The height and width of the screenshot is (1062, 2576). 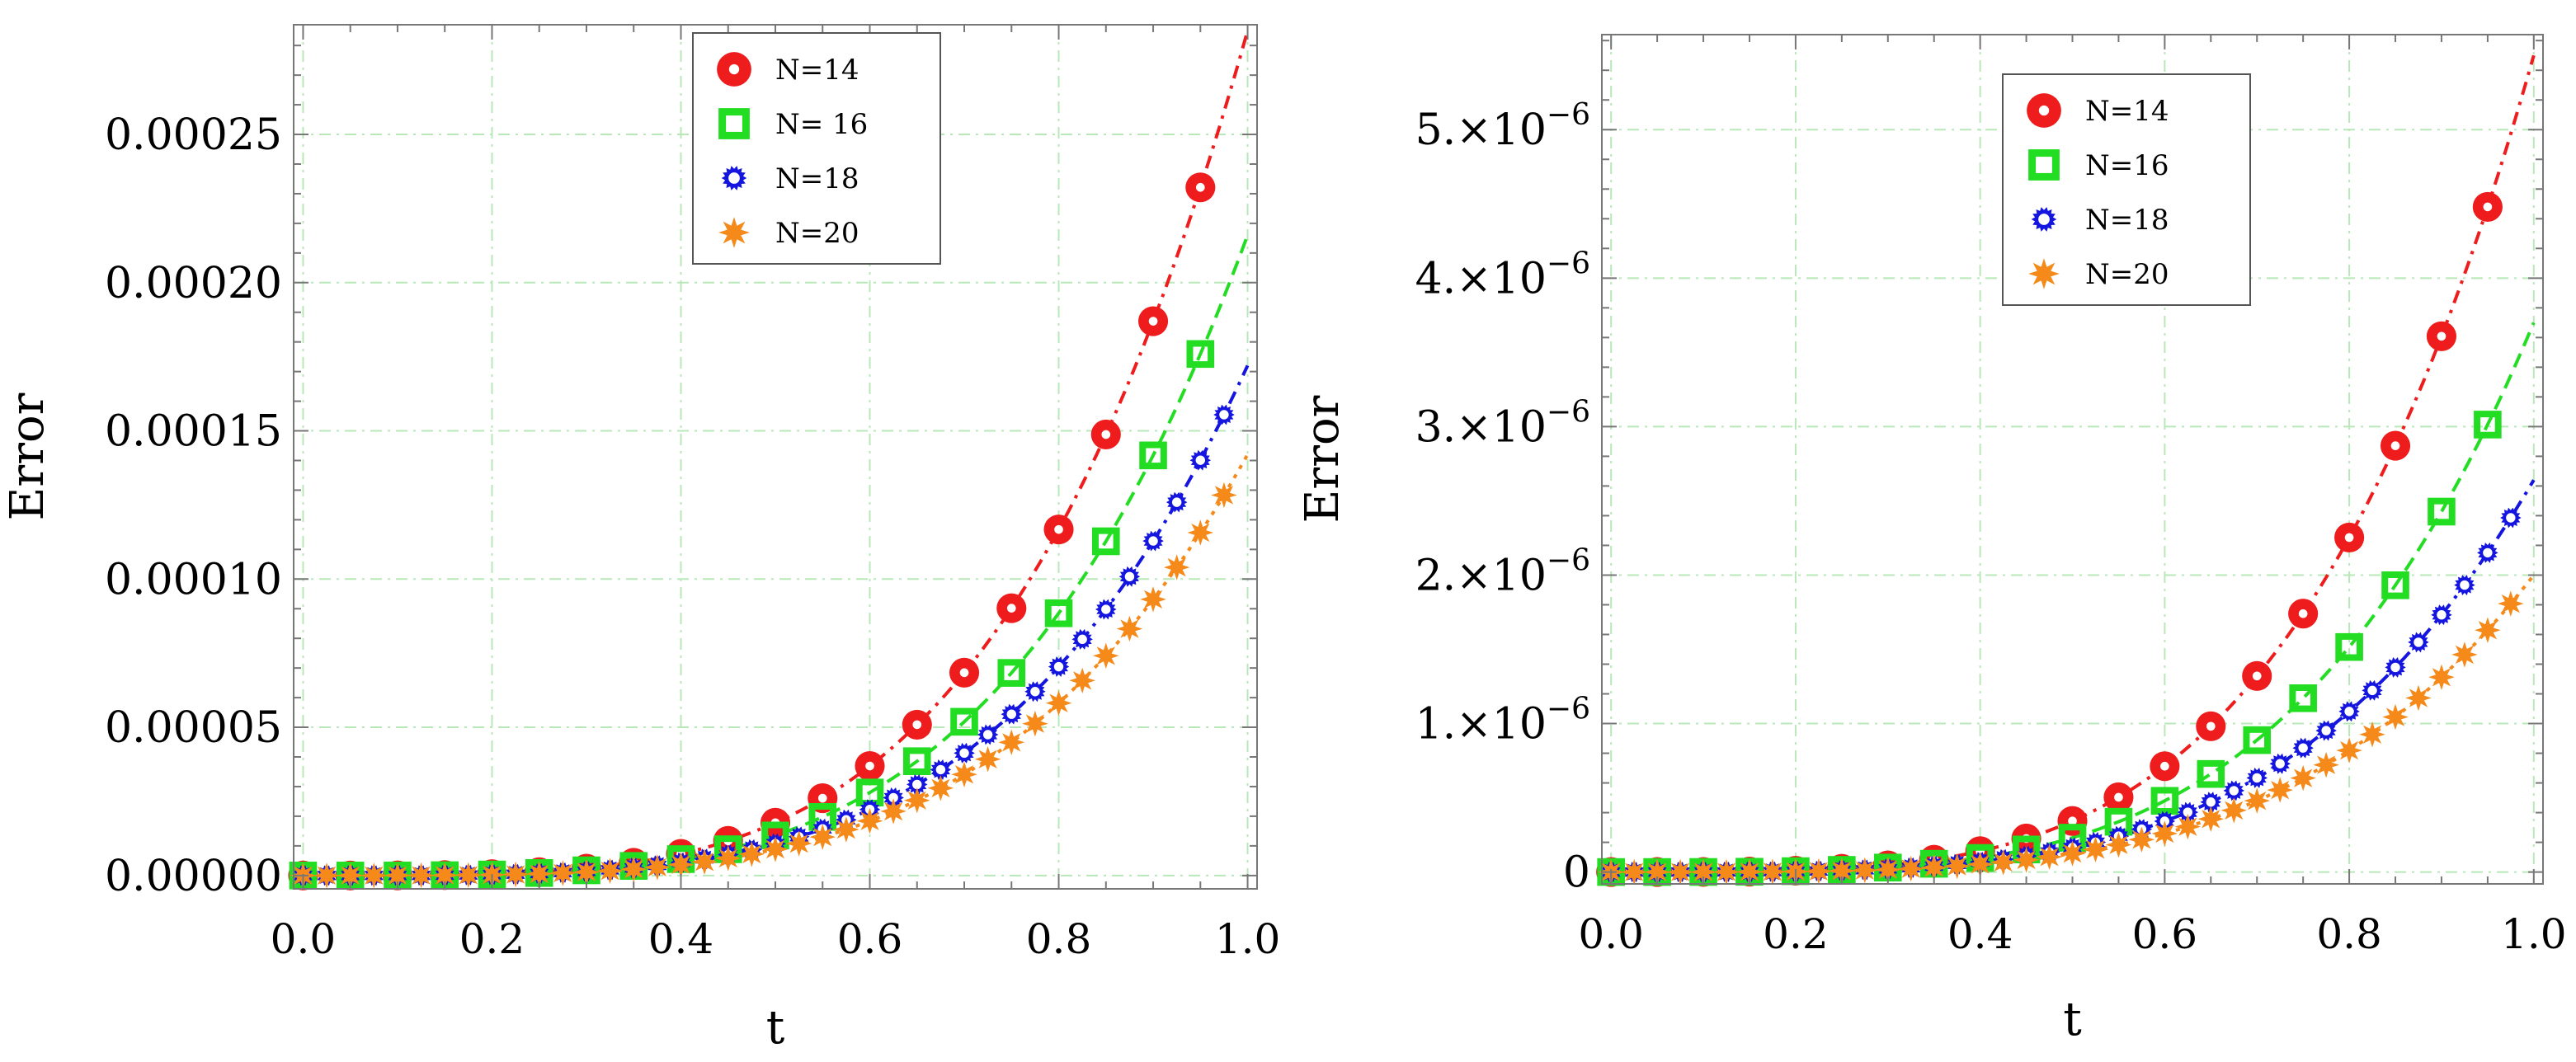 What do you see at coordinates (2126, 189) in the screenshot?
I see `legend: N=14 N=16 N=18 N=20` at bounding box center [2126, 189].